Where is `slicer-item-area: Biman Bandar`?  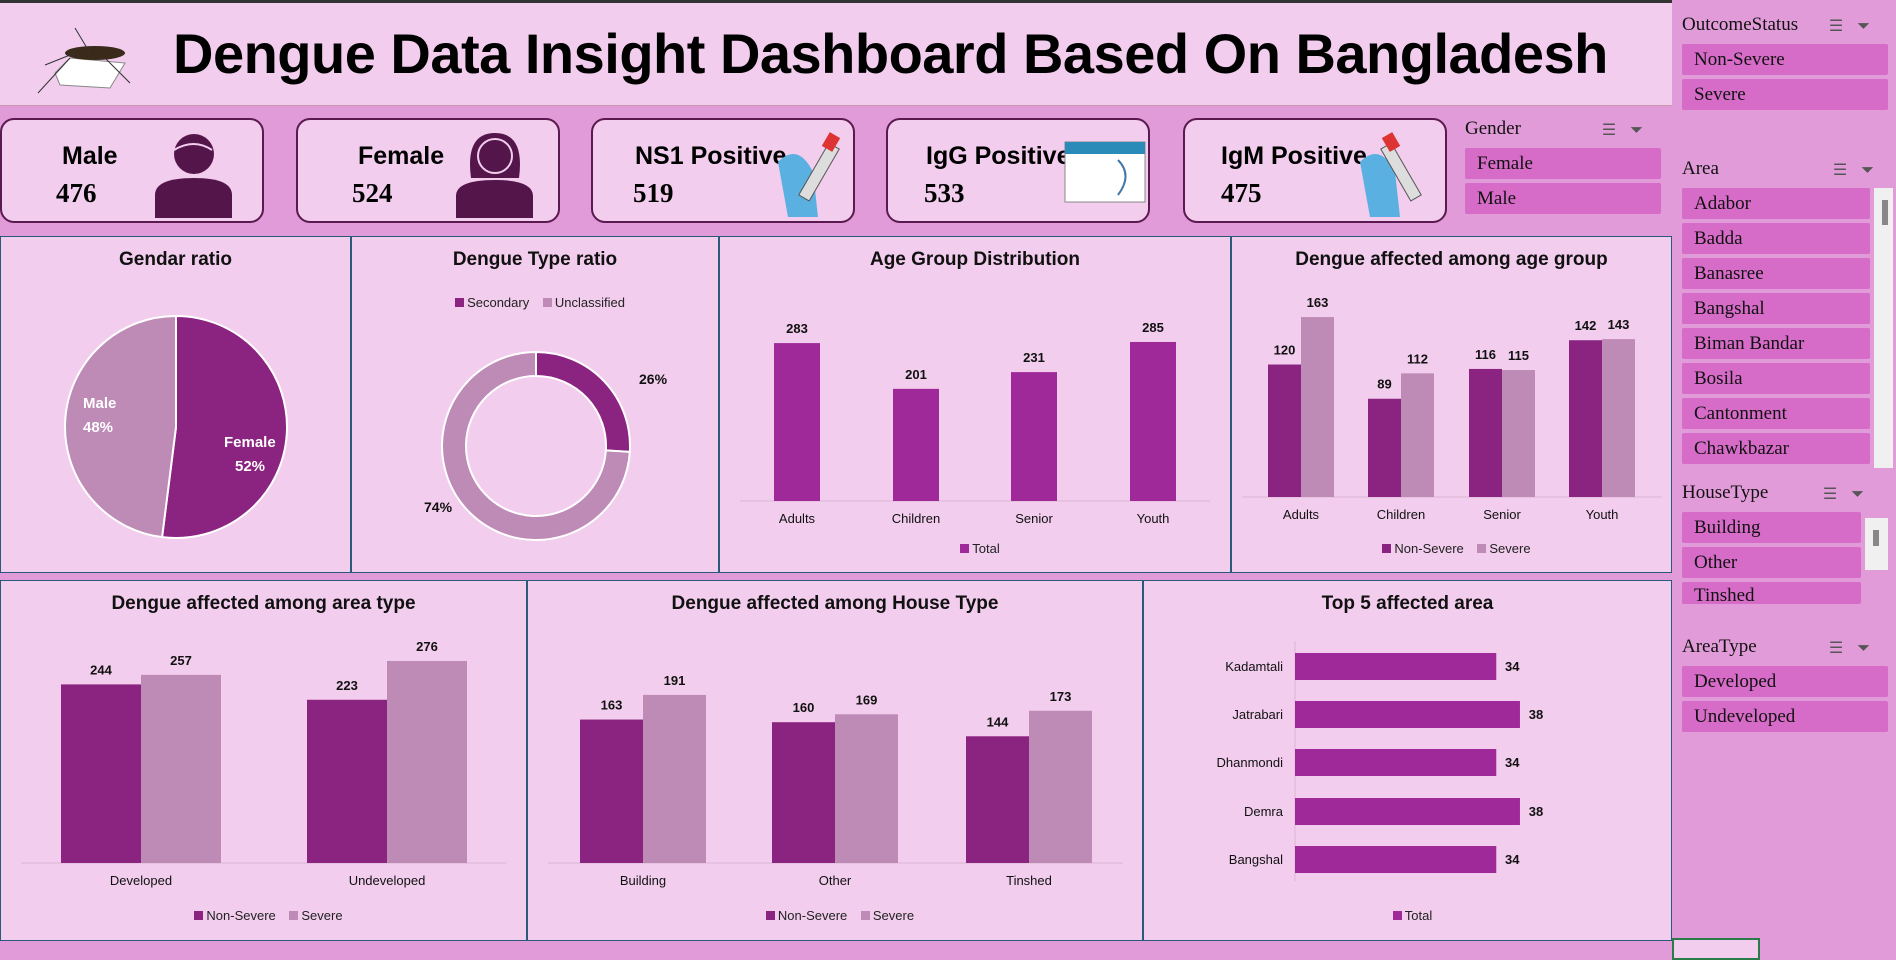
slicer-item-area: Biman Bandar is located at coordinates (1776, 343).